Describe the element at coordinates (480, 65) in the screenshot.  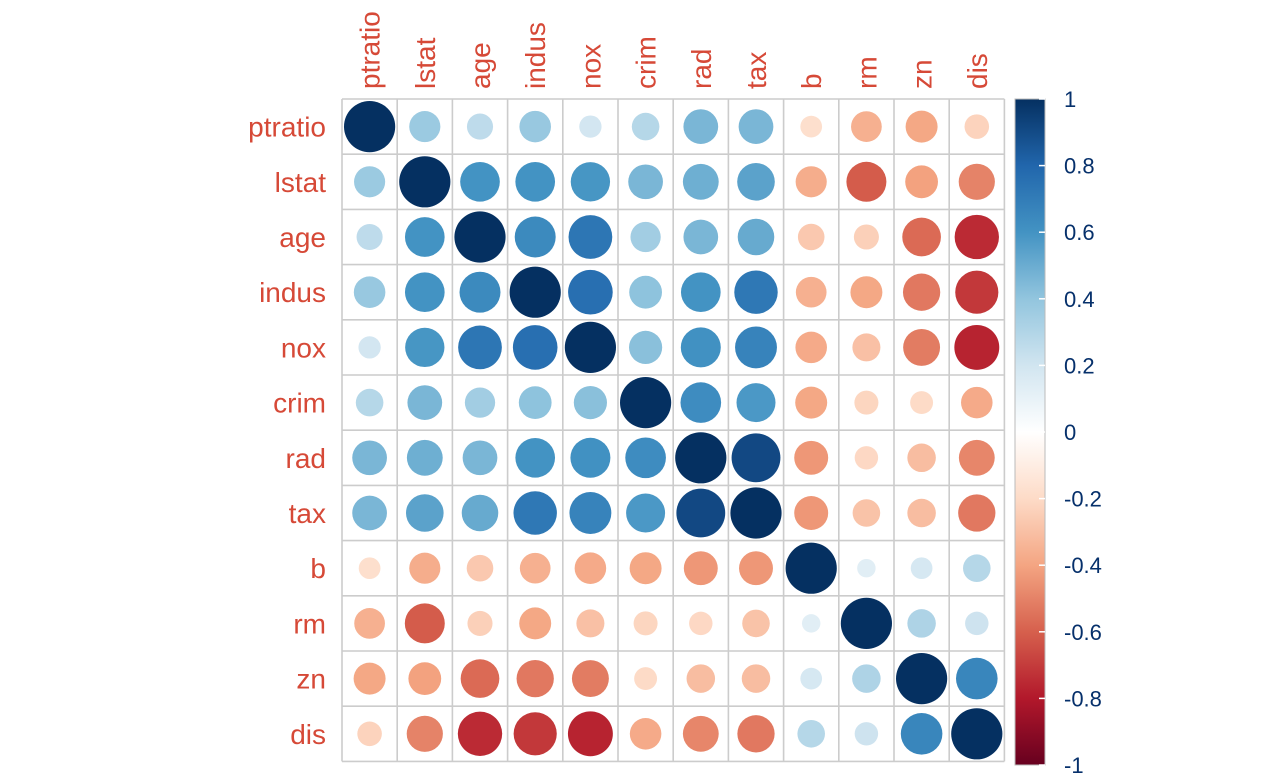
I see `column-label-age: age` at that location.